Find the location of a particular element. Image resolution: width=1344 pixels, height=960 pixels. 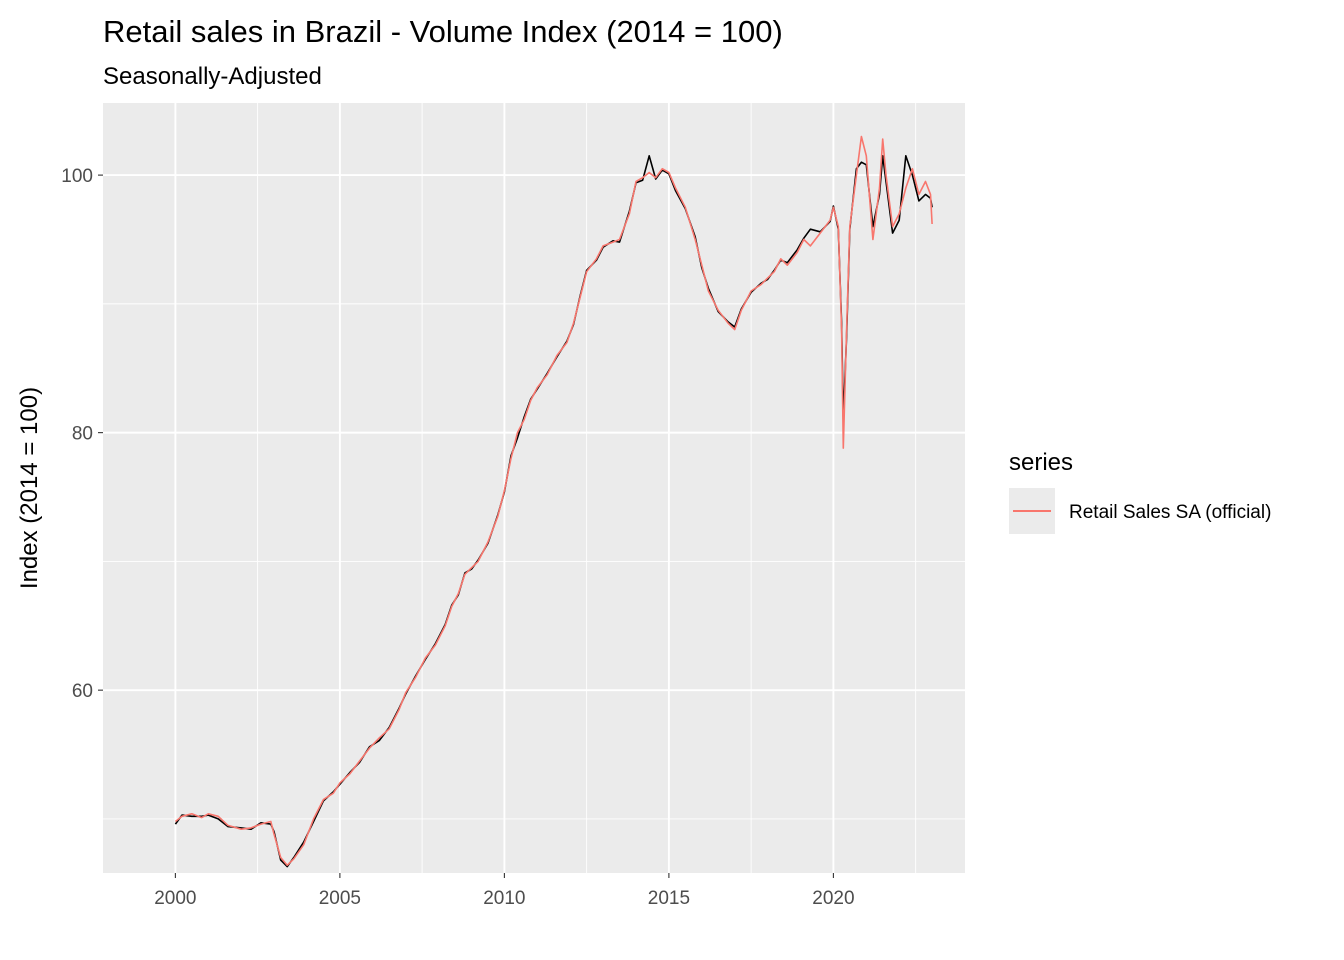

x-tick-label: 2020 is located at coordinates (833, 898).